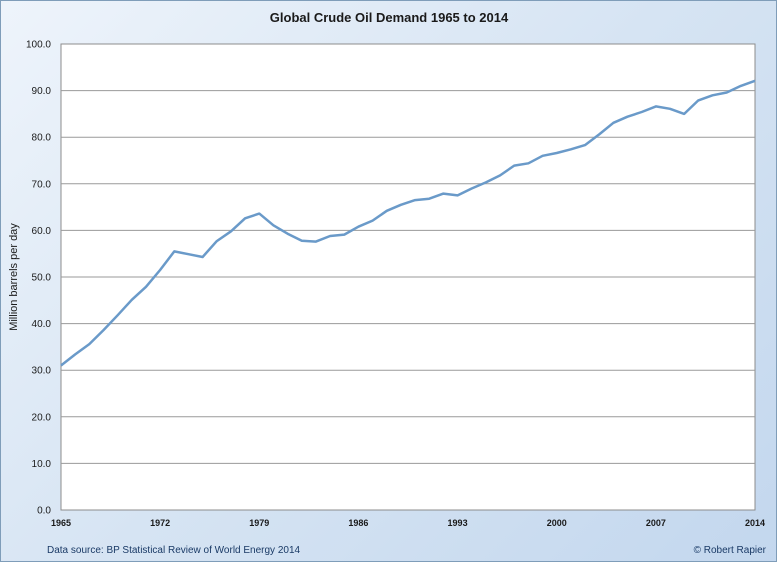 This screenshot has width=777, height=562. Describe the element at coordinates (14, 277) in the screenshot. I see `y-axis-label: Million barrels per day` at that location.